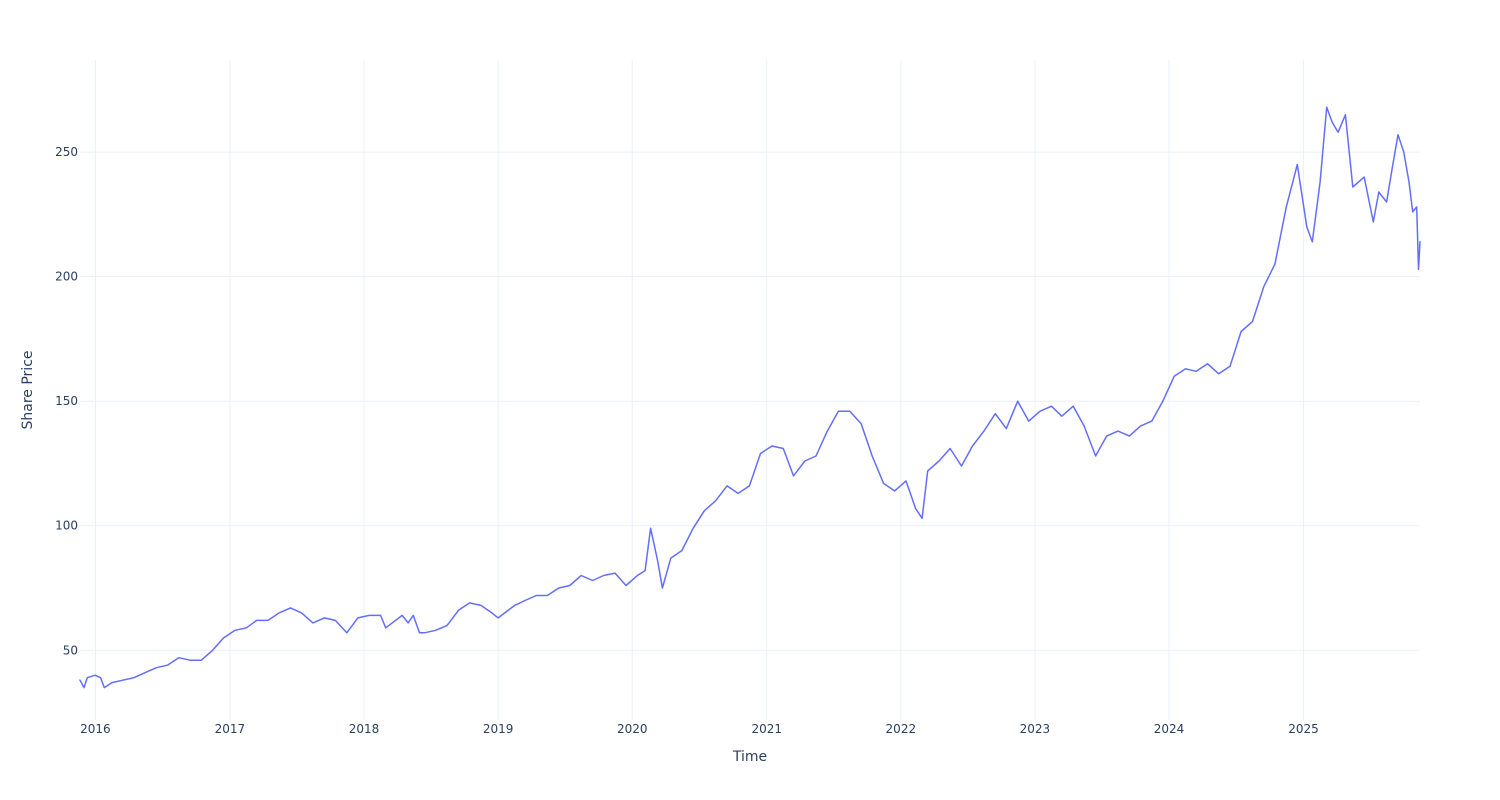  I want to click on y-axis-ticks: 50 100 150 200 250, so click(66, 401).